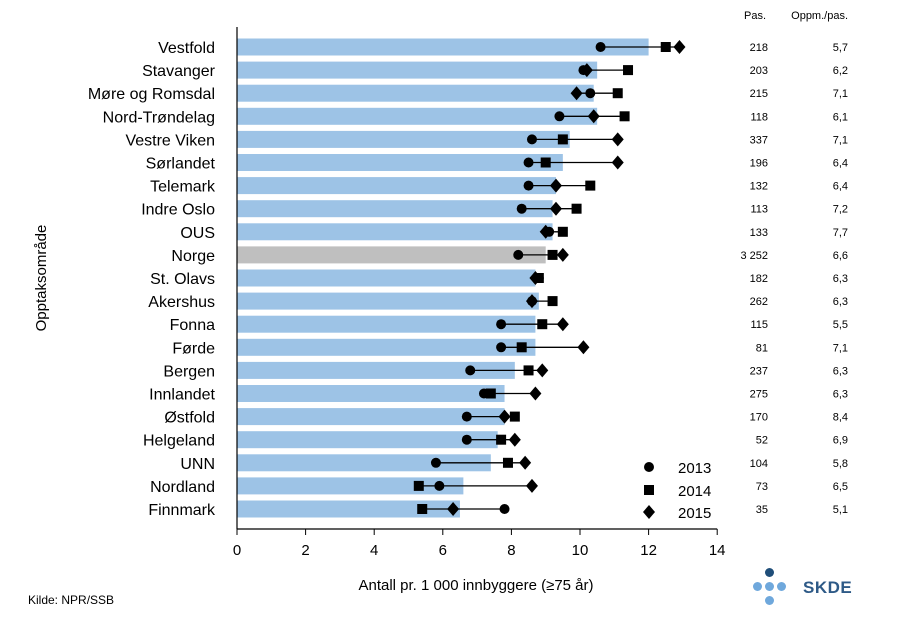 The image size is (907, 625). What do you see at coordinates (840, 48) in the screenshot?
I see `opp-per-pat-value: 5,7` at bounding box center [840, 48].